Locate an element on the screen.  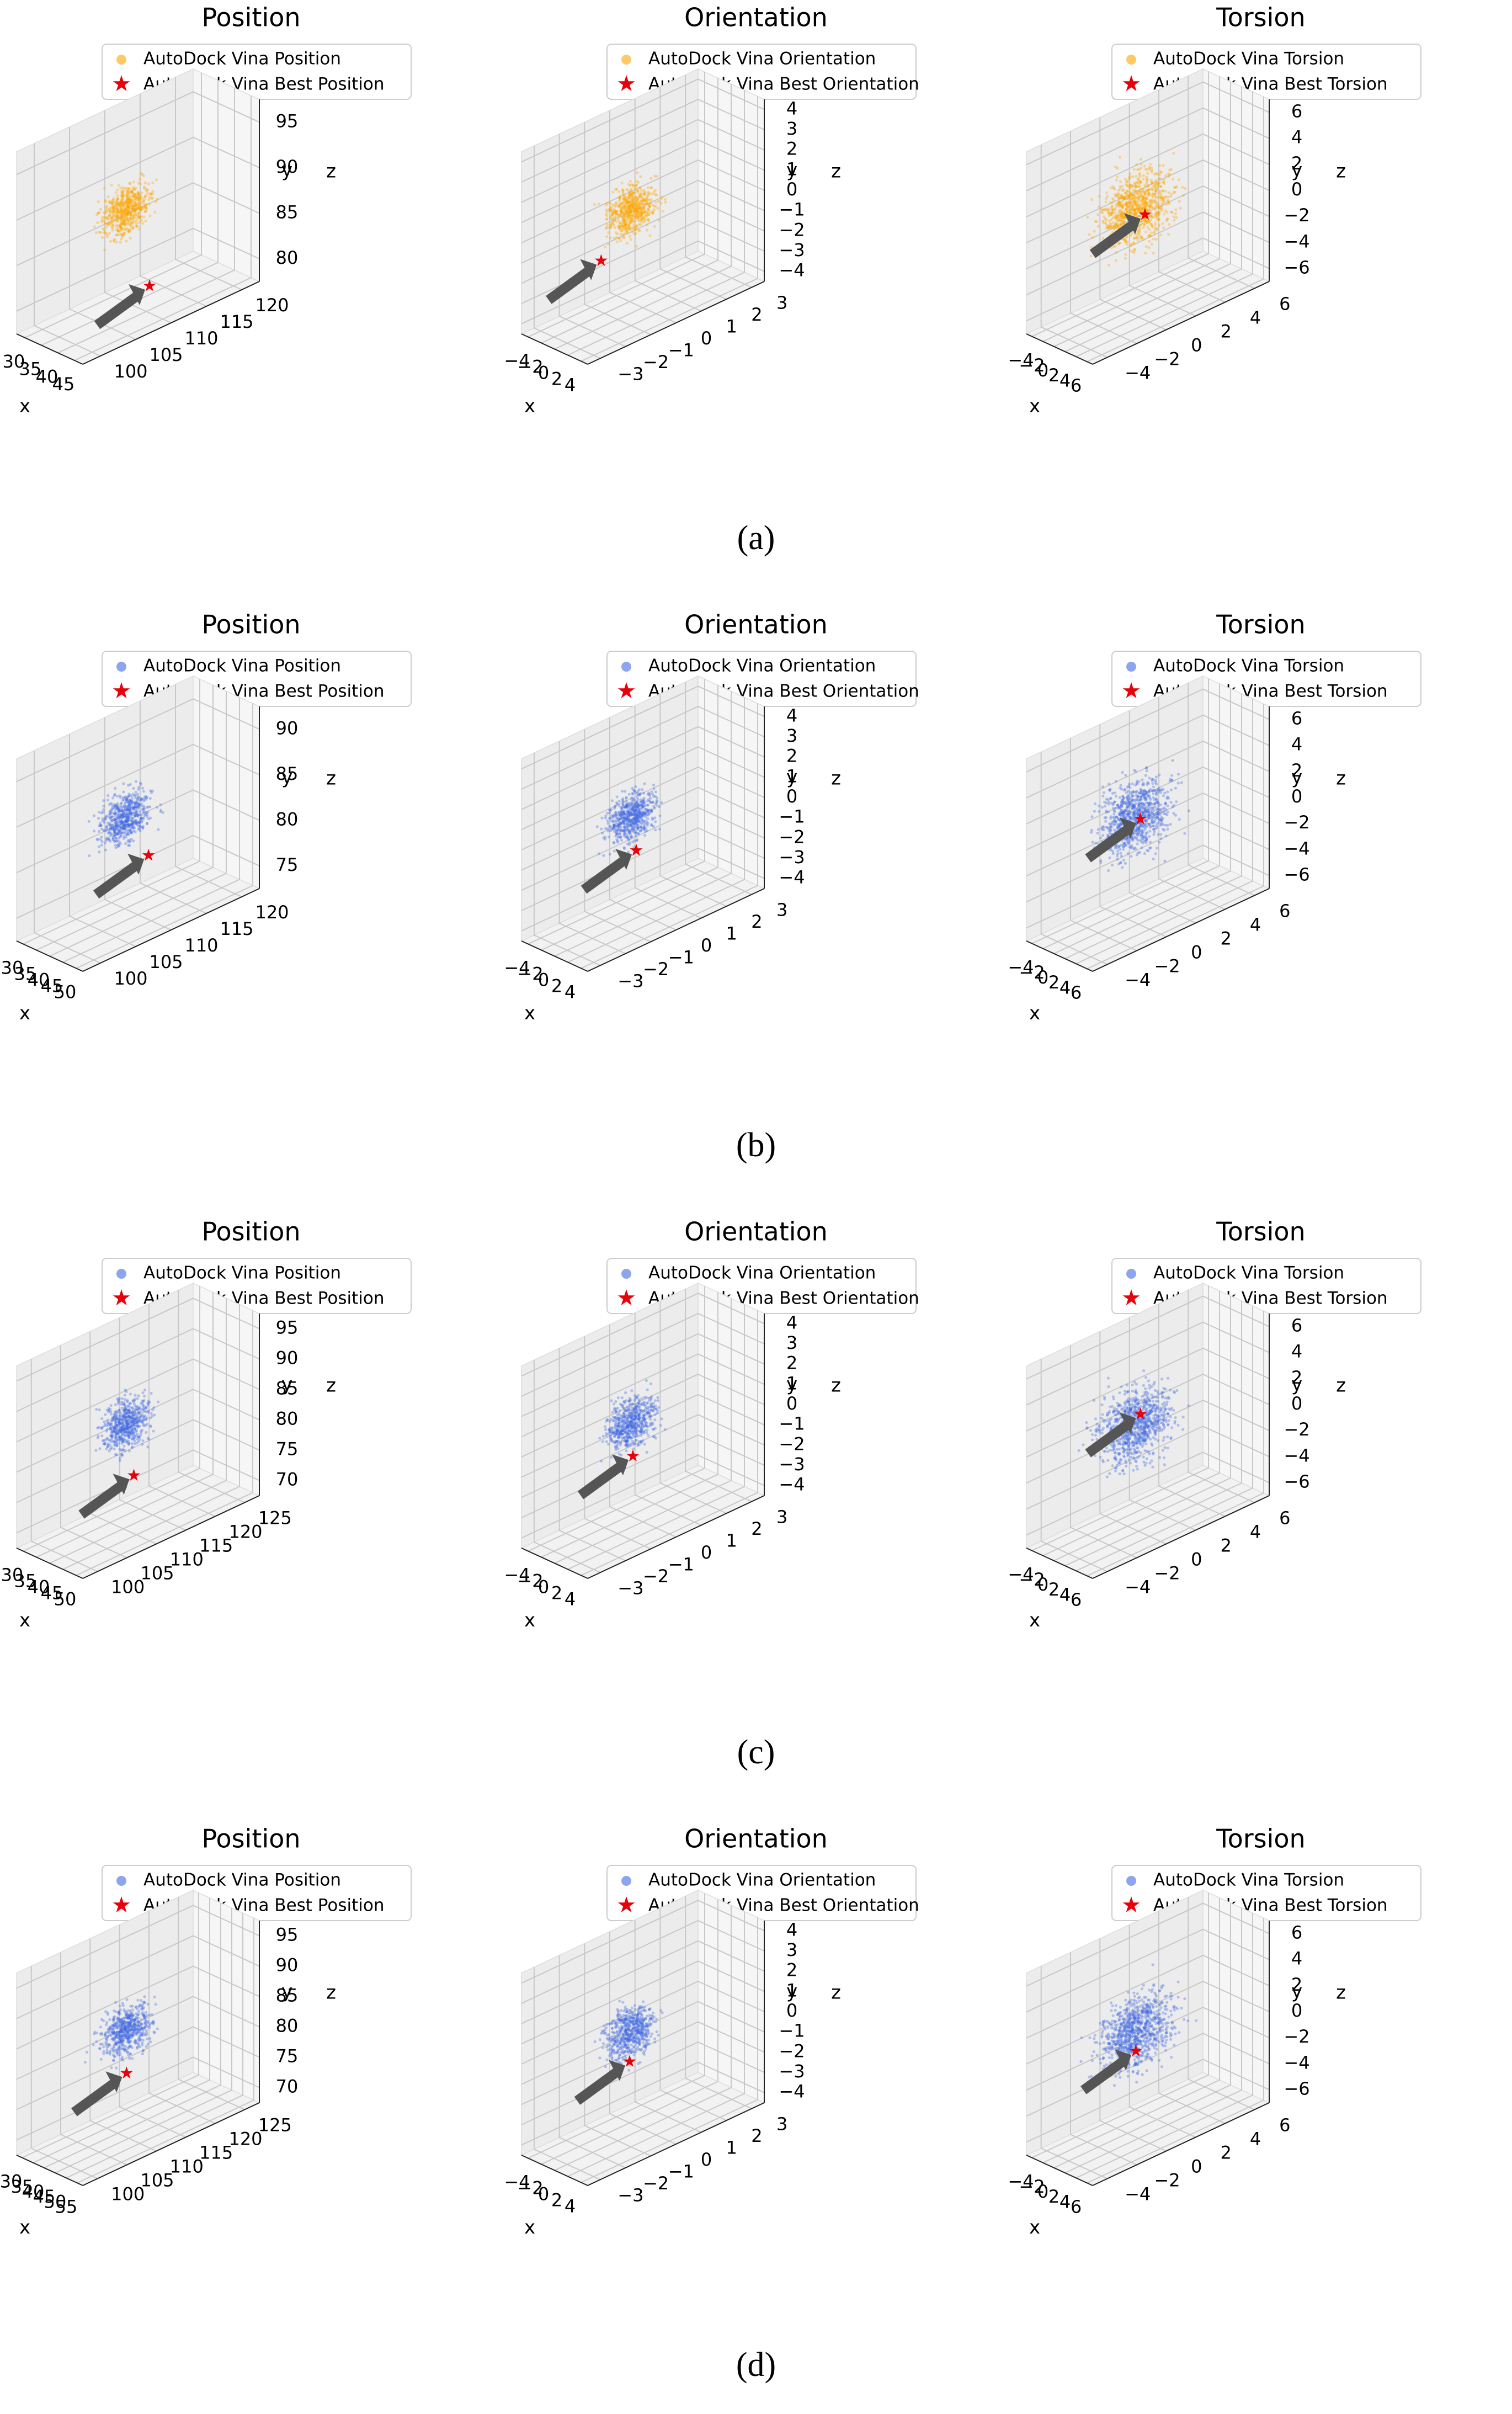
chart-title: Torsion is located at coordinates (1260, 18).